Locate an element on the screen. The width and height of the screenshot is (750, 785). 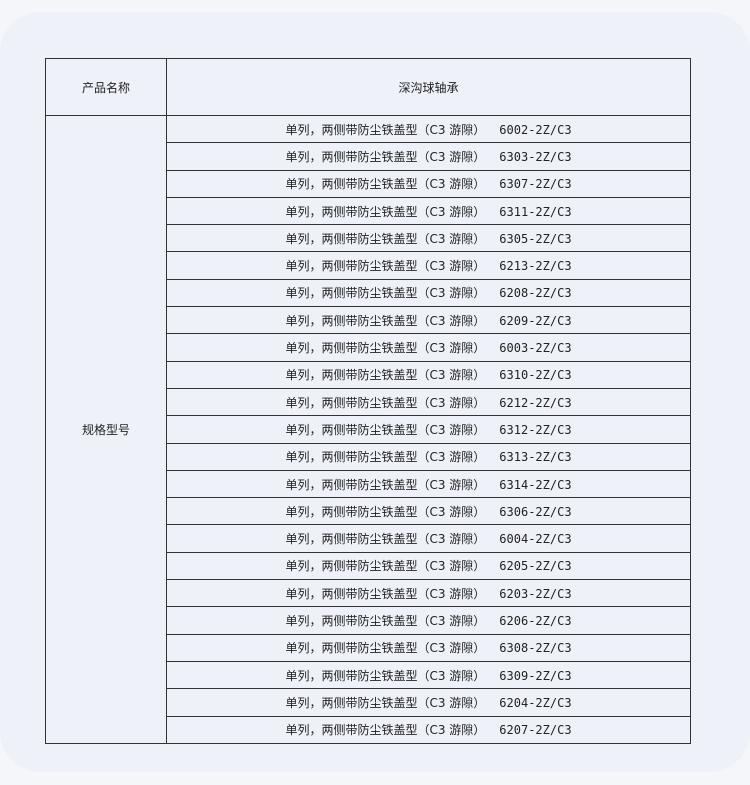
table-row: 单列，两侧带防尘铁盖型（C3 游隙） 6207-2Z/C3 is located at coordinates (368, 729).